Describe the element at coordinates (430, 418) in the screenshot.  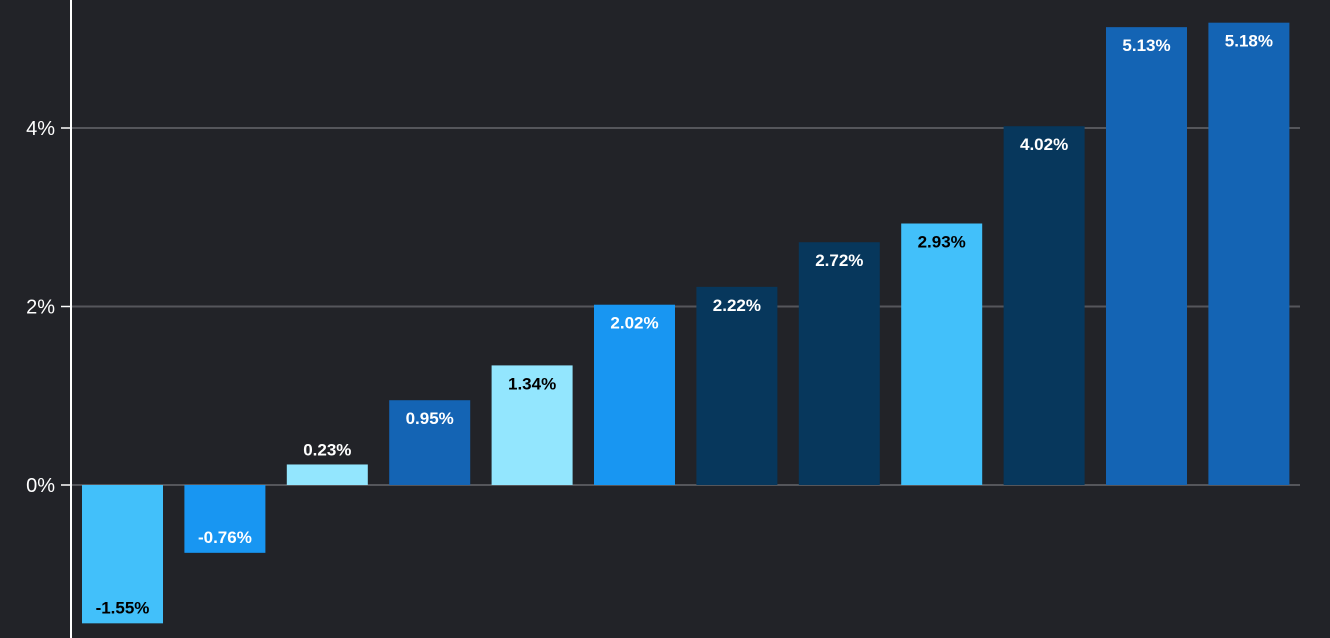
I see `data-label-3: 0.95%` at that location.